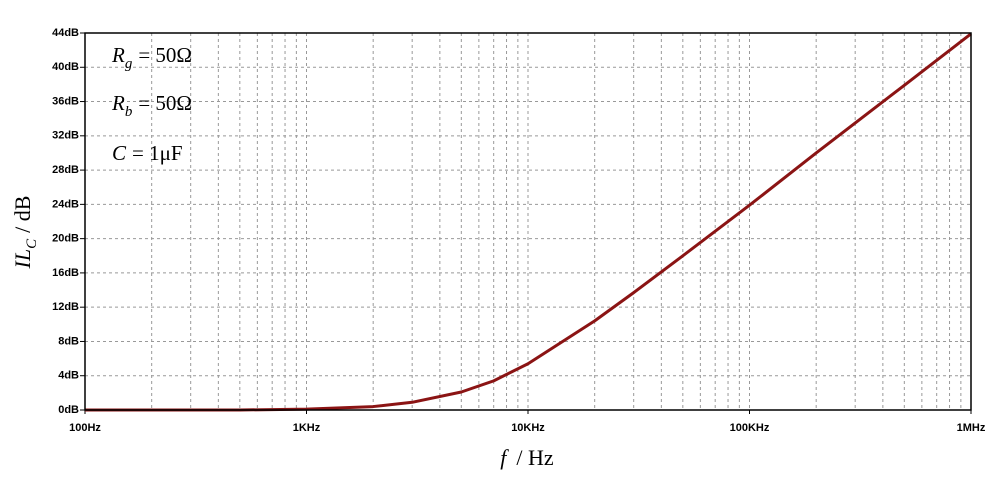  I want to click on y-tick-label: 20dB, so click(65, 239).